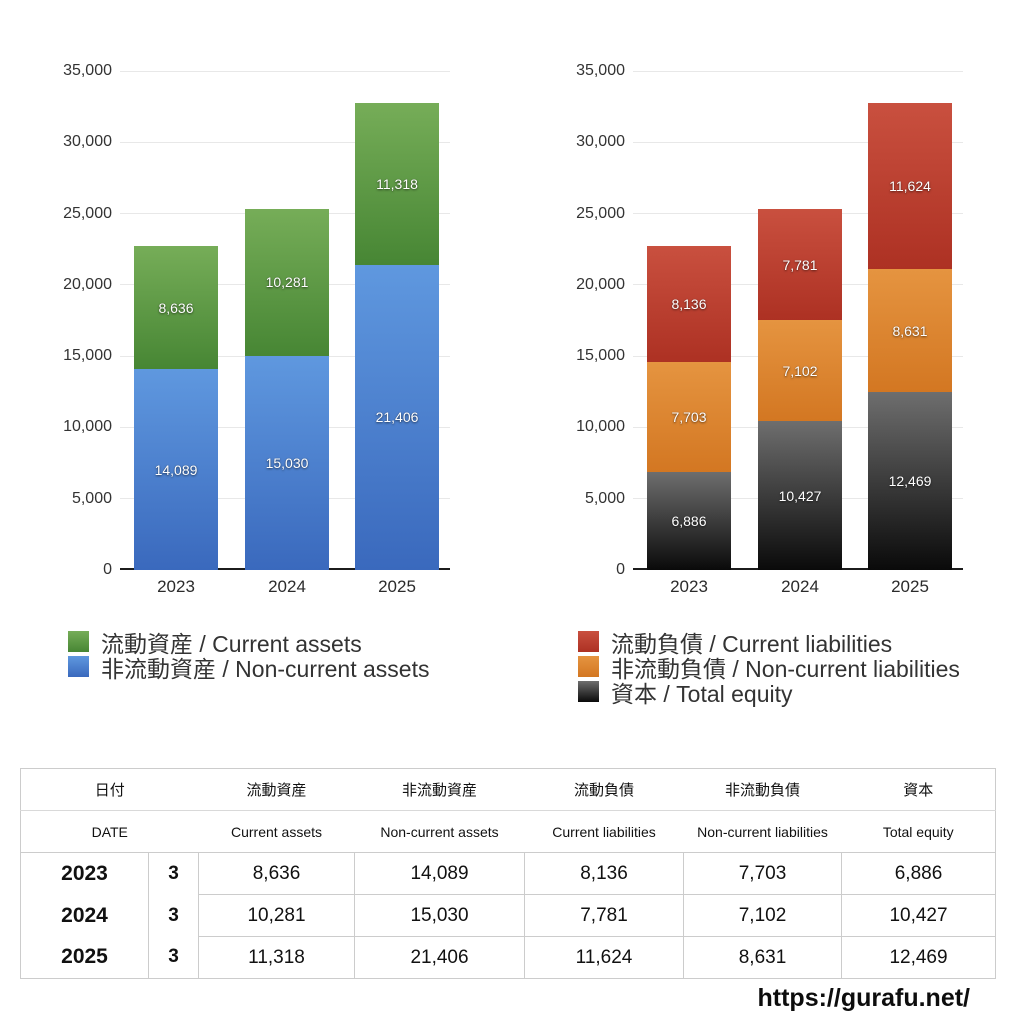 This screenshot has width=1024, height=1024. What do you see at coordinates (689, 416) in the screenshot?
I see `bar-value-label: 7,703` at bounding box center [689, 416].